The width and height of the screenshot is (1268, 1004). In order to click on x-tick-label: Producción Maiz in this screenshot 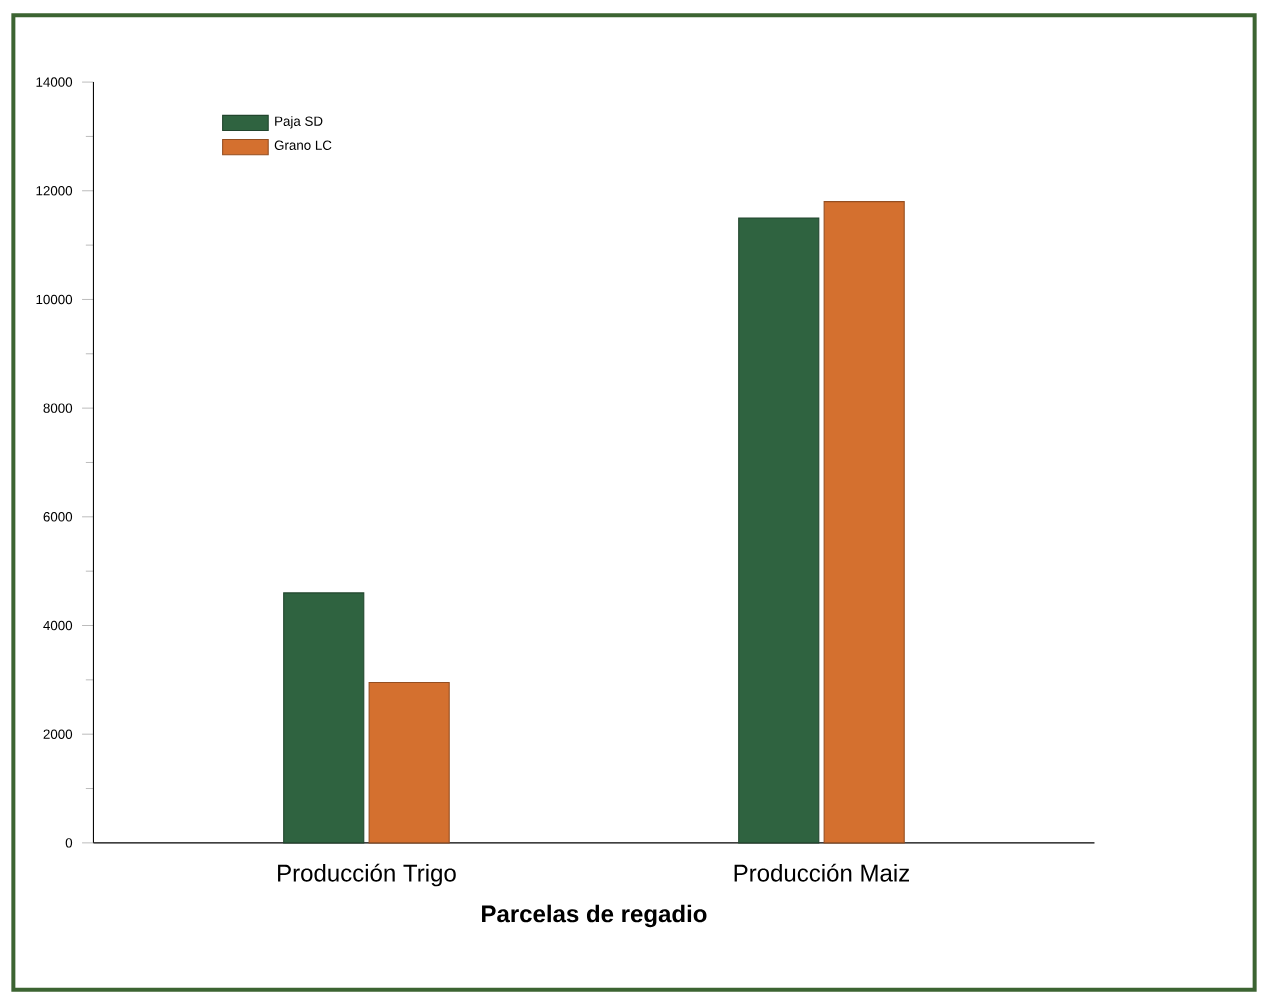, I will do `click(821, 873)`.